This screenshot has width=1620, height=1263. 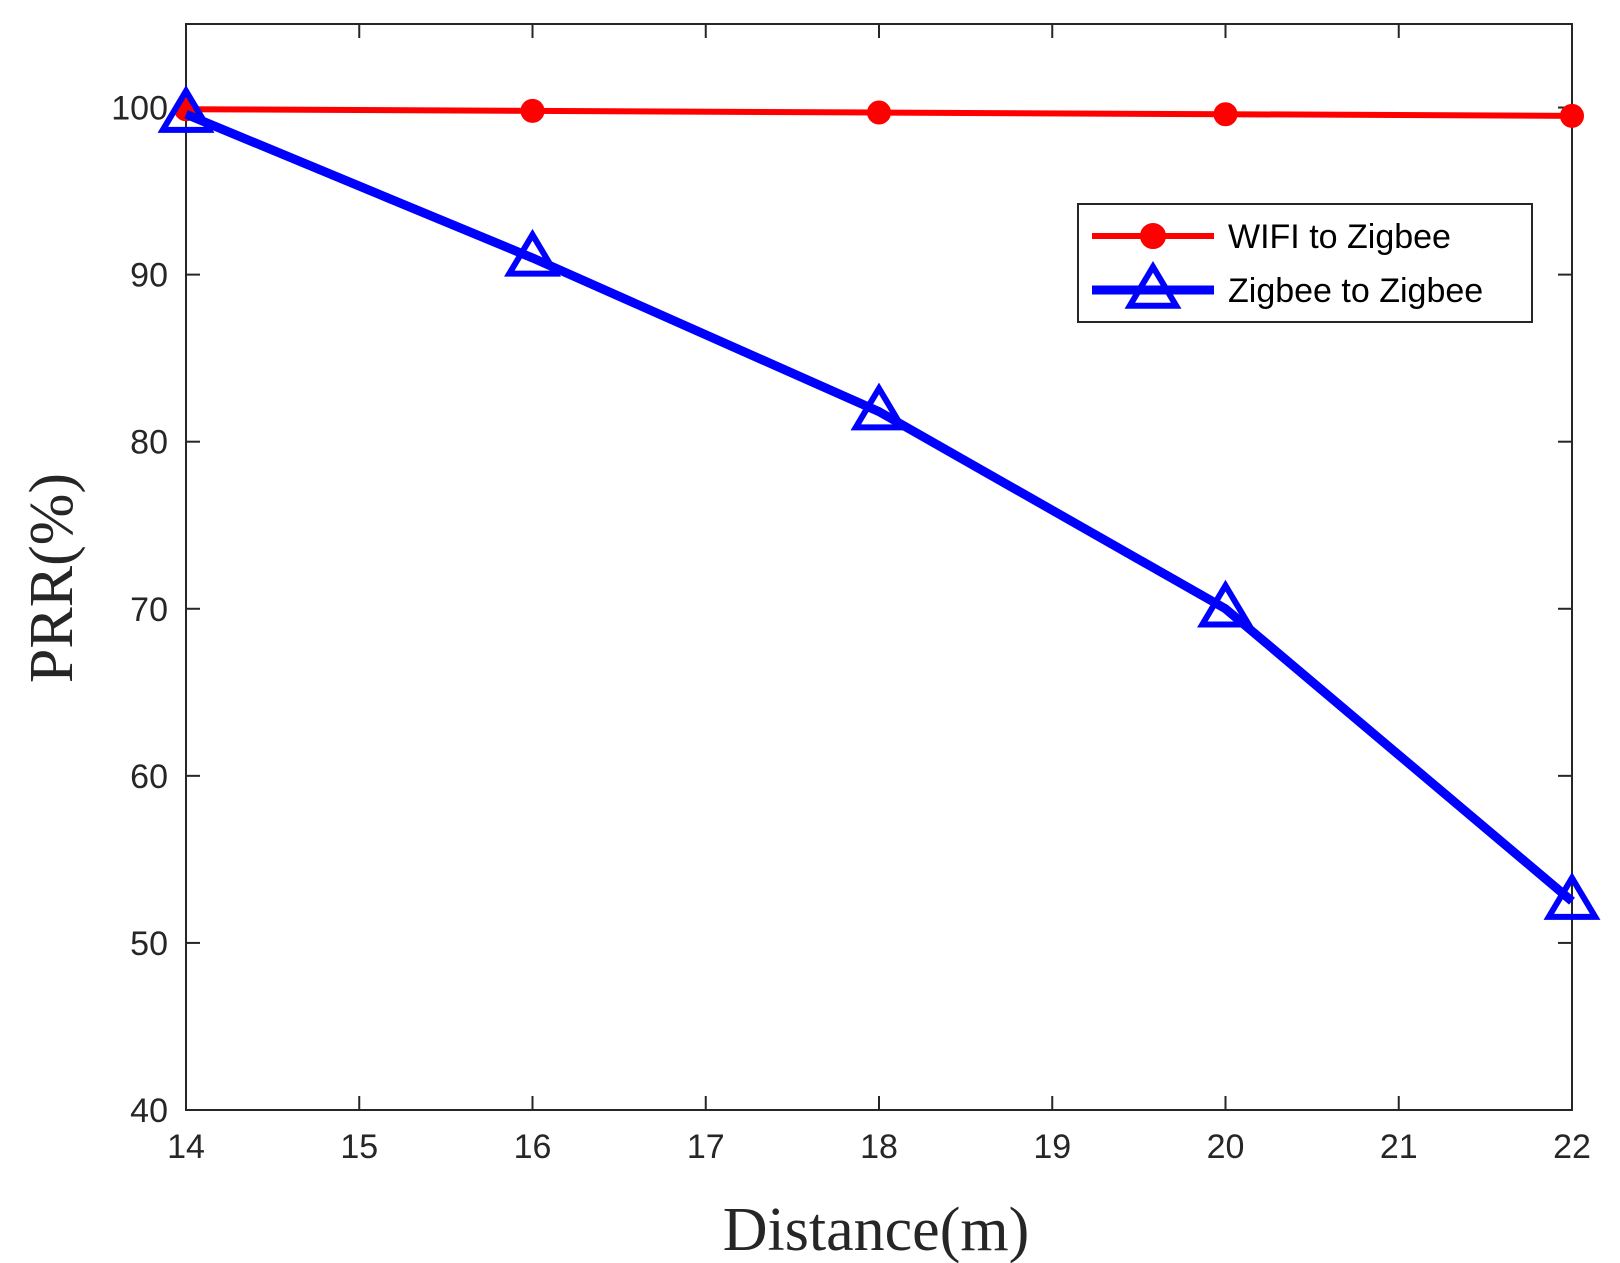 I want to click on y-tick-label: 100, so click(x=139, y=109).